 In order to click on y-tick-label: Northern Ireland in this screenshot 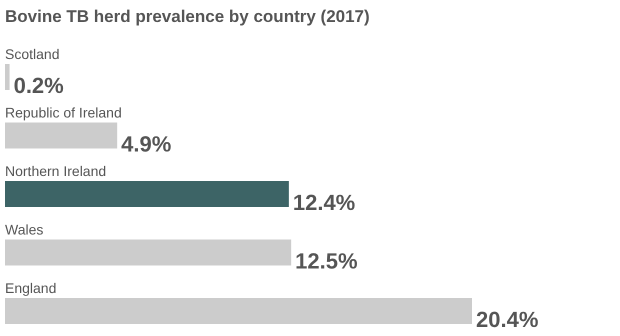, I will do `click(55, 171)`.